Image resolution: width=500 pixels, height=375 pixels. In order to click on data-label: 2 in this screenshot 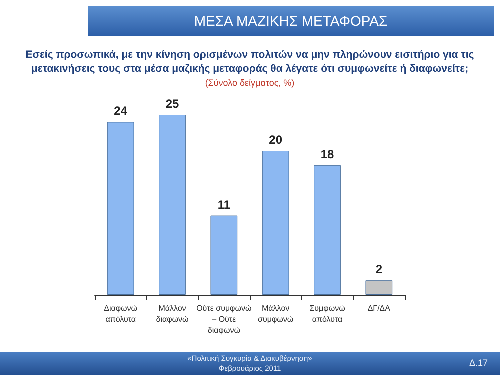, I will do `click(379, 269)`.